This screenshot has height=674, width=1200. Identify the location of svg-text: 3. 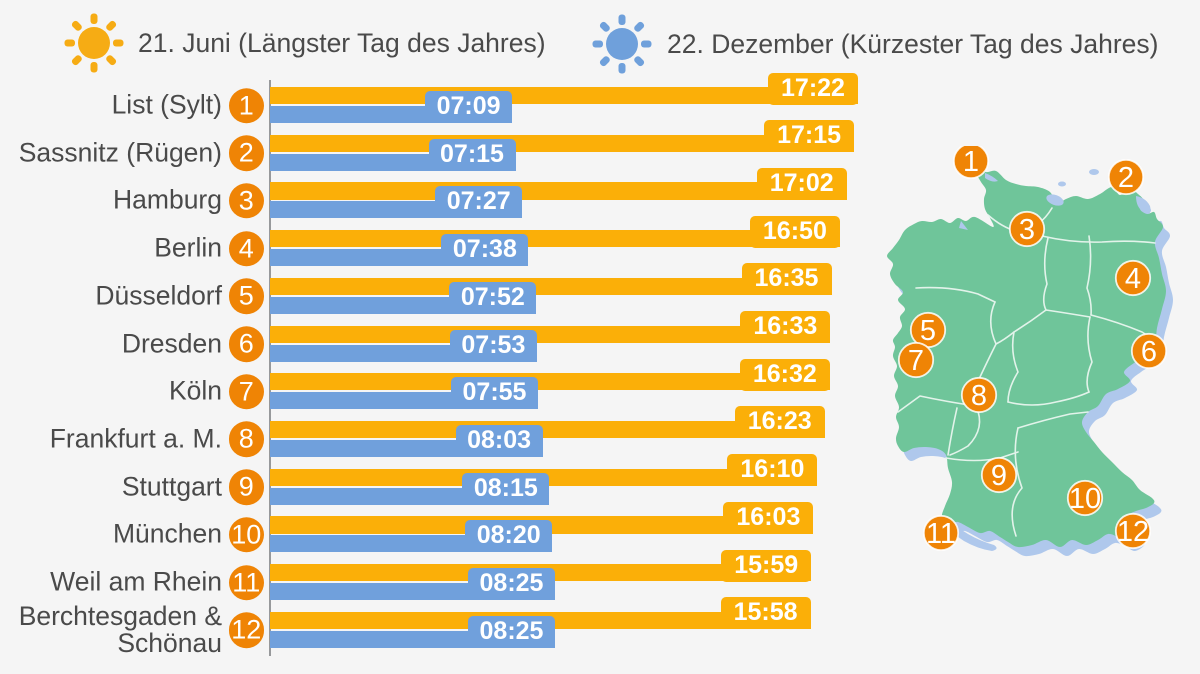
(1027, 230).